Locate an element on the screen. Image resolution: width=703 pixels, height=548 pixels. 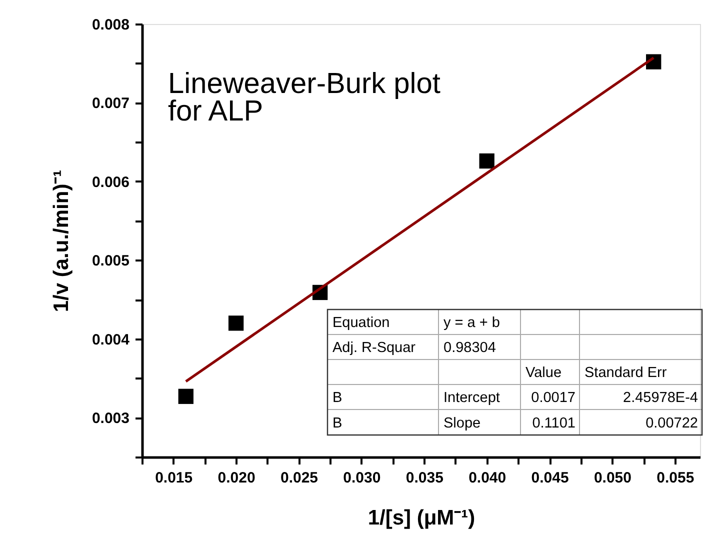
y-tick-label: 0.006 is located at coordinates (111, 182).